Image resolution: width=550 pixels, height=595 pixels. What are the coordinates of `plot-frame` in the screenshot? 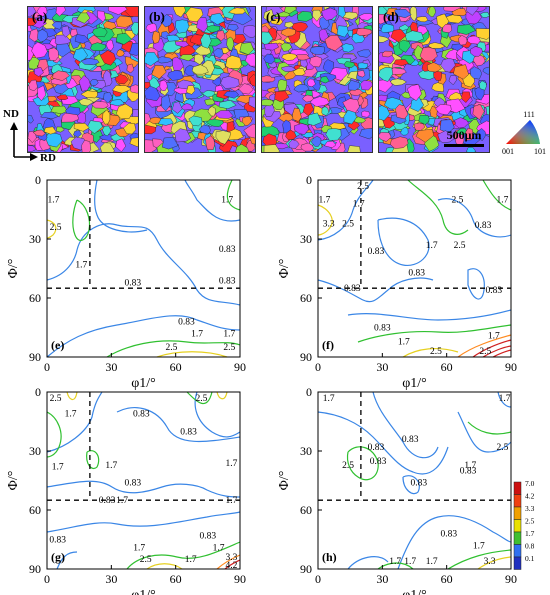 It's located at (414, 268).